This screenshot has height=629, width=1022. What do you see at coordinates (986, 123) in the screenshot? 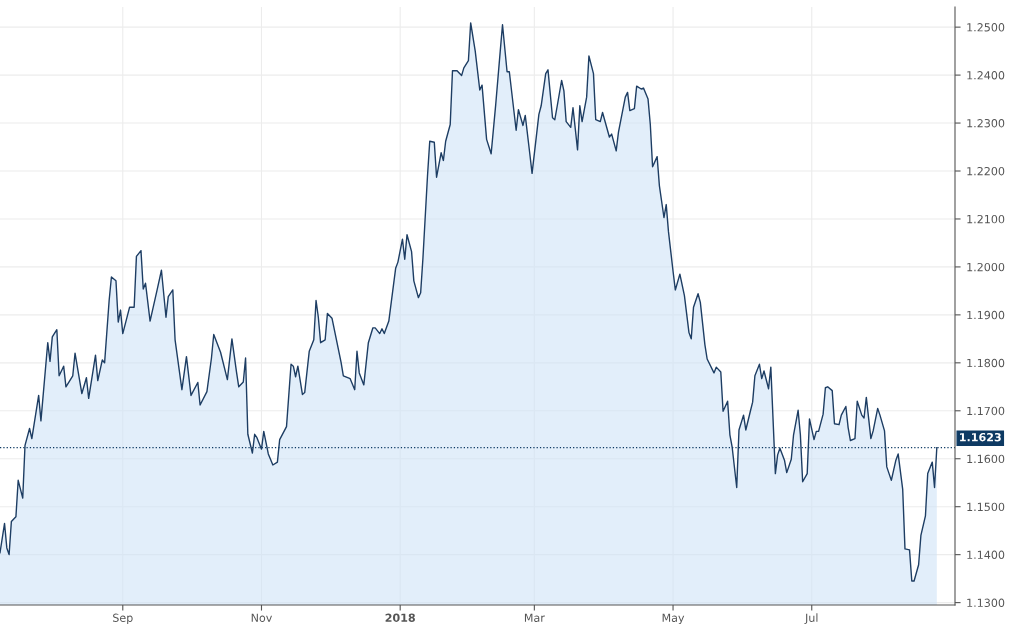
I see `y-tick-label: 1.2300` at bounding box center [986, 123].